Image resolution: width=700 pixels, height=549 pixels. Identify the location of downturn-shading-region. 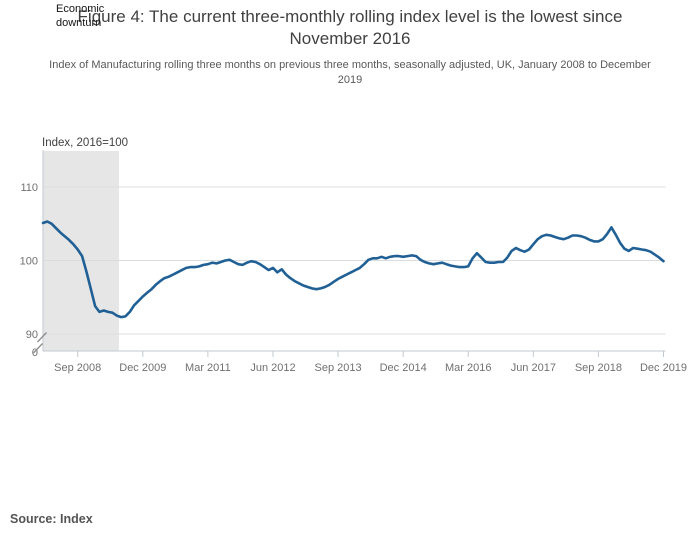
(81, 251).